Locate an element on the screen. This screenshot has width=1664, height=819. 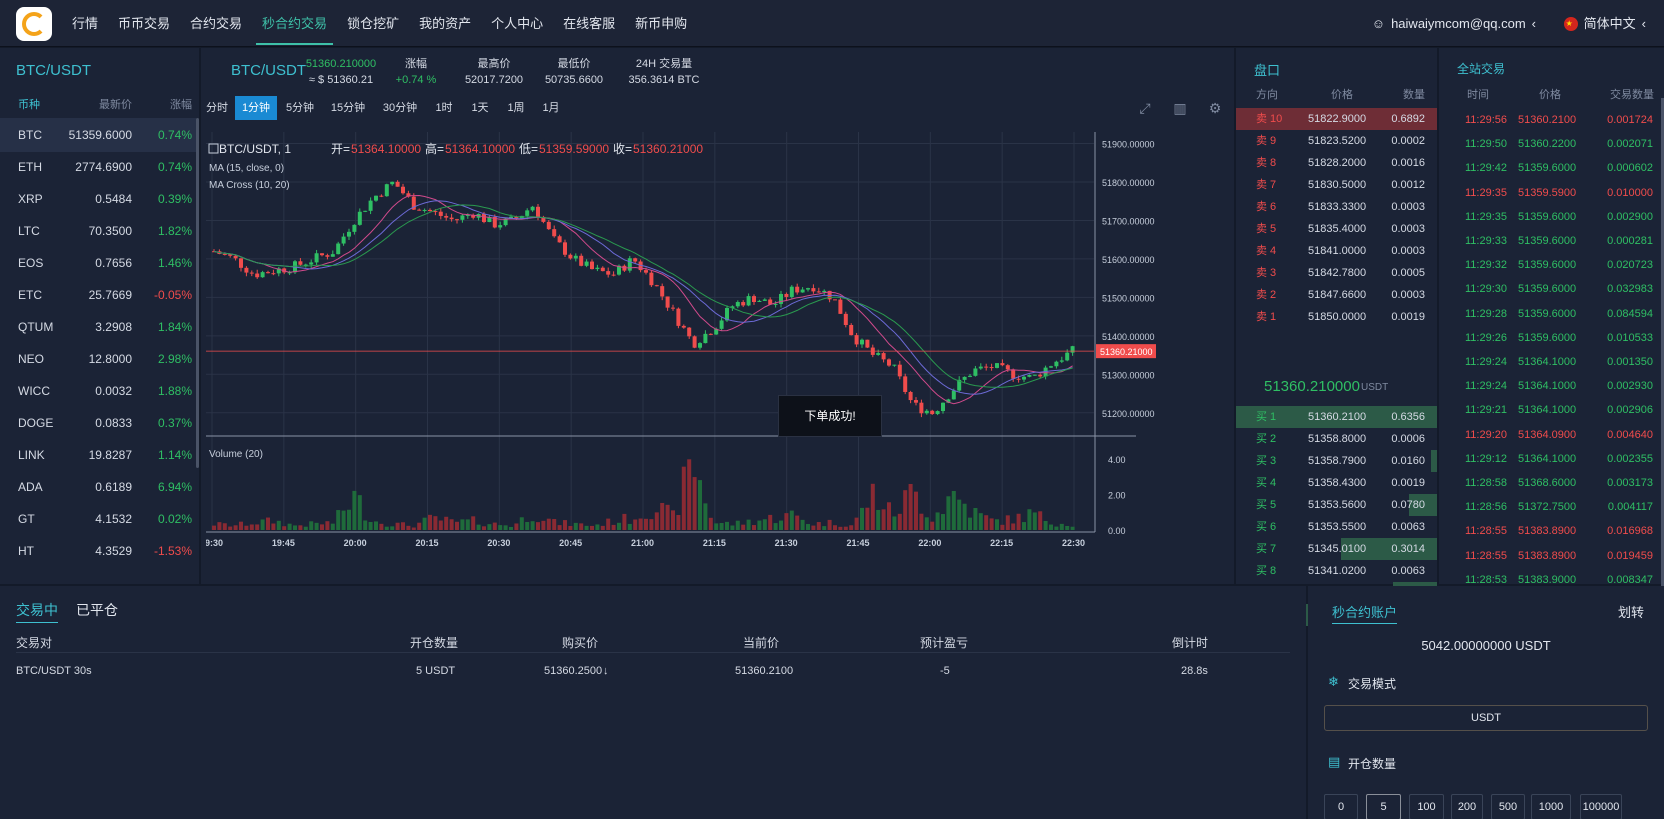
timeframe-tab: 1月 is located at coordinates (551, 108).